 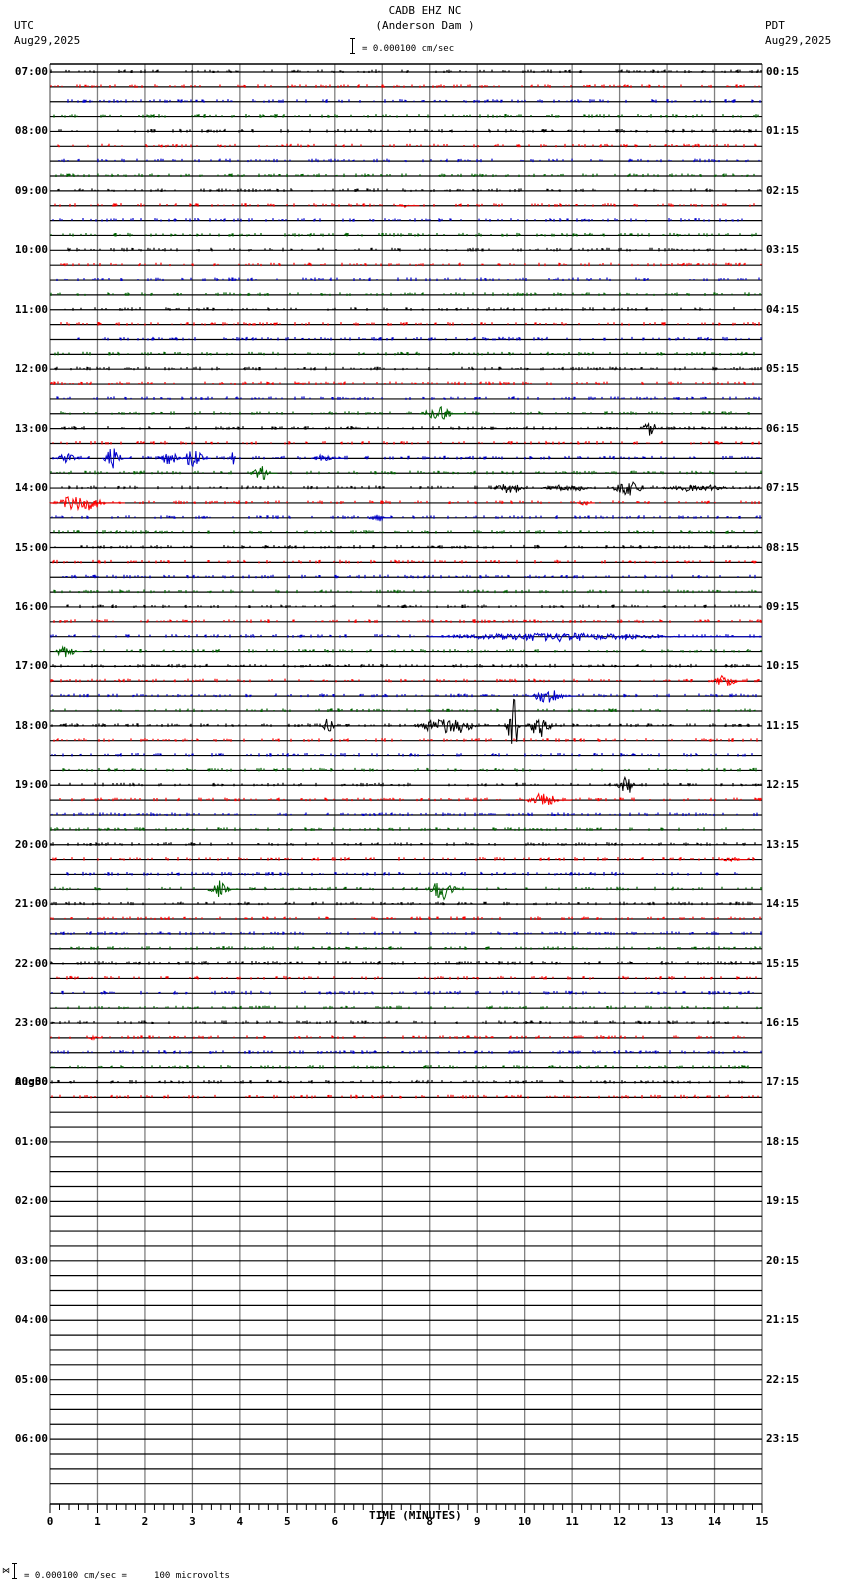 I want to click on x-tick-label: 10, so click(x=525, y=1521).